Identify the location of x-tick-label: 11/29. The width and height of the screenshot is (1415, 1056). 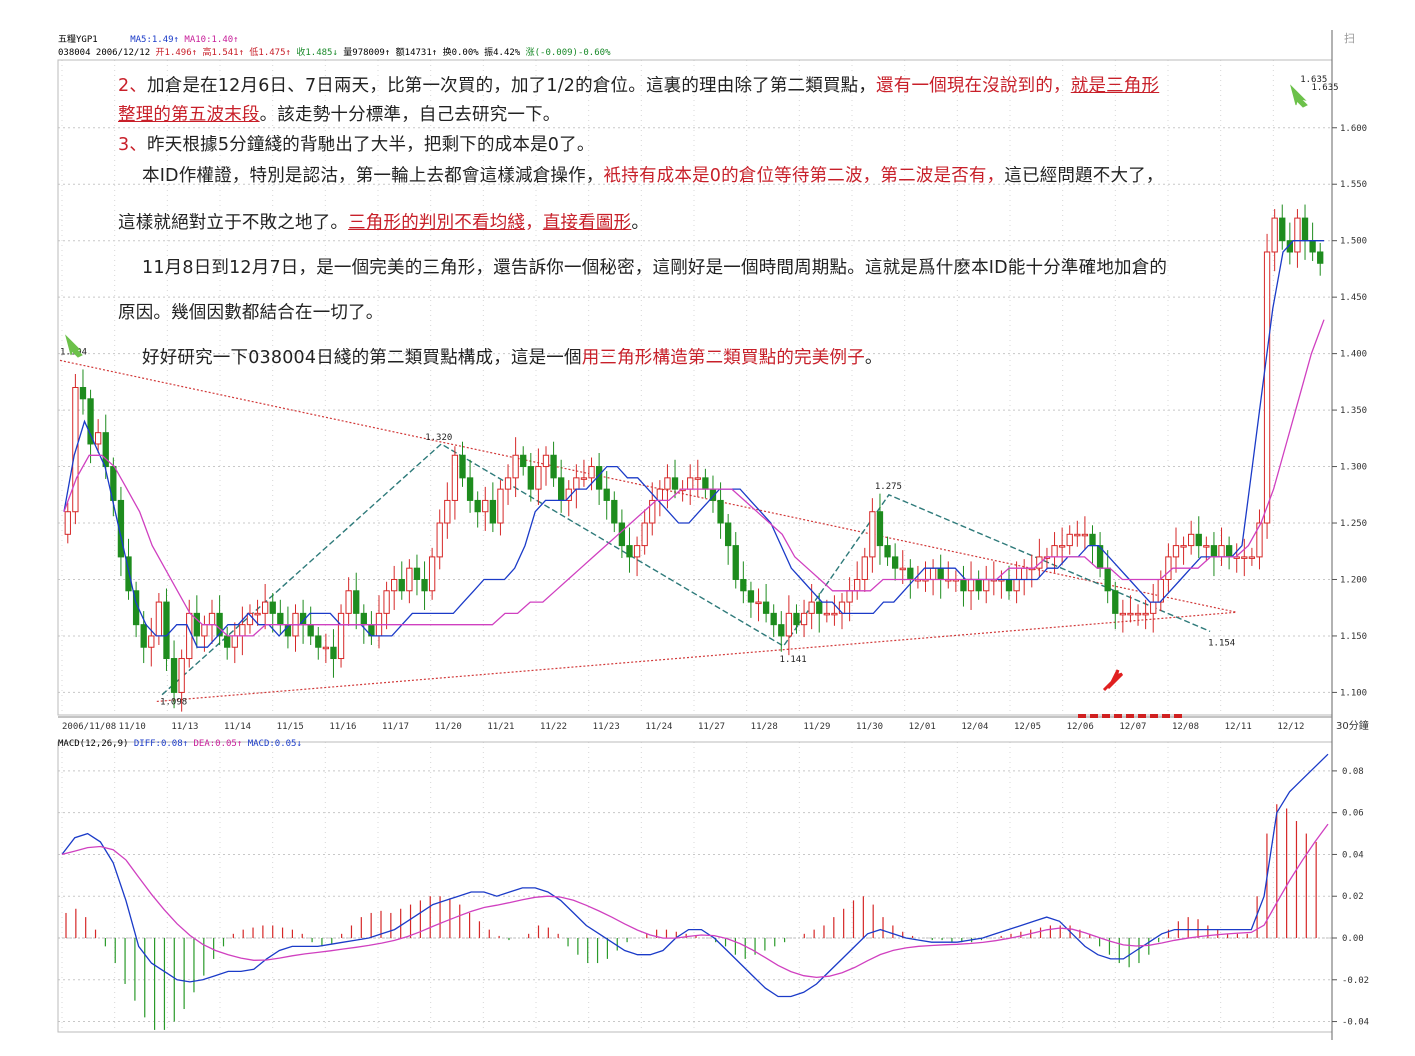
(816, 727).